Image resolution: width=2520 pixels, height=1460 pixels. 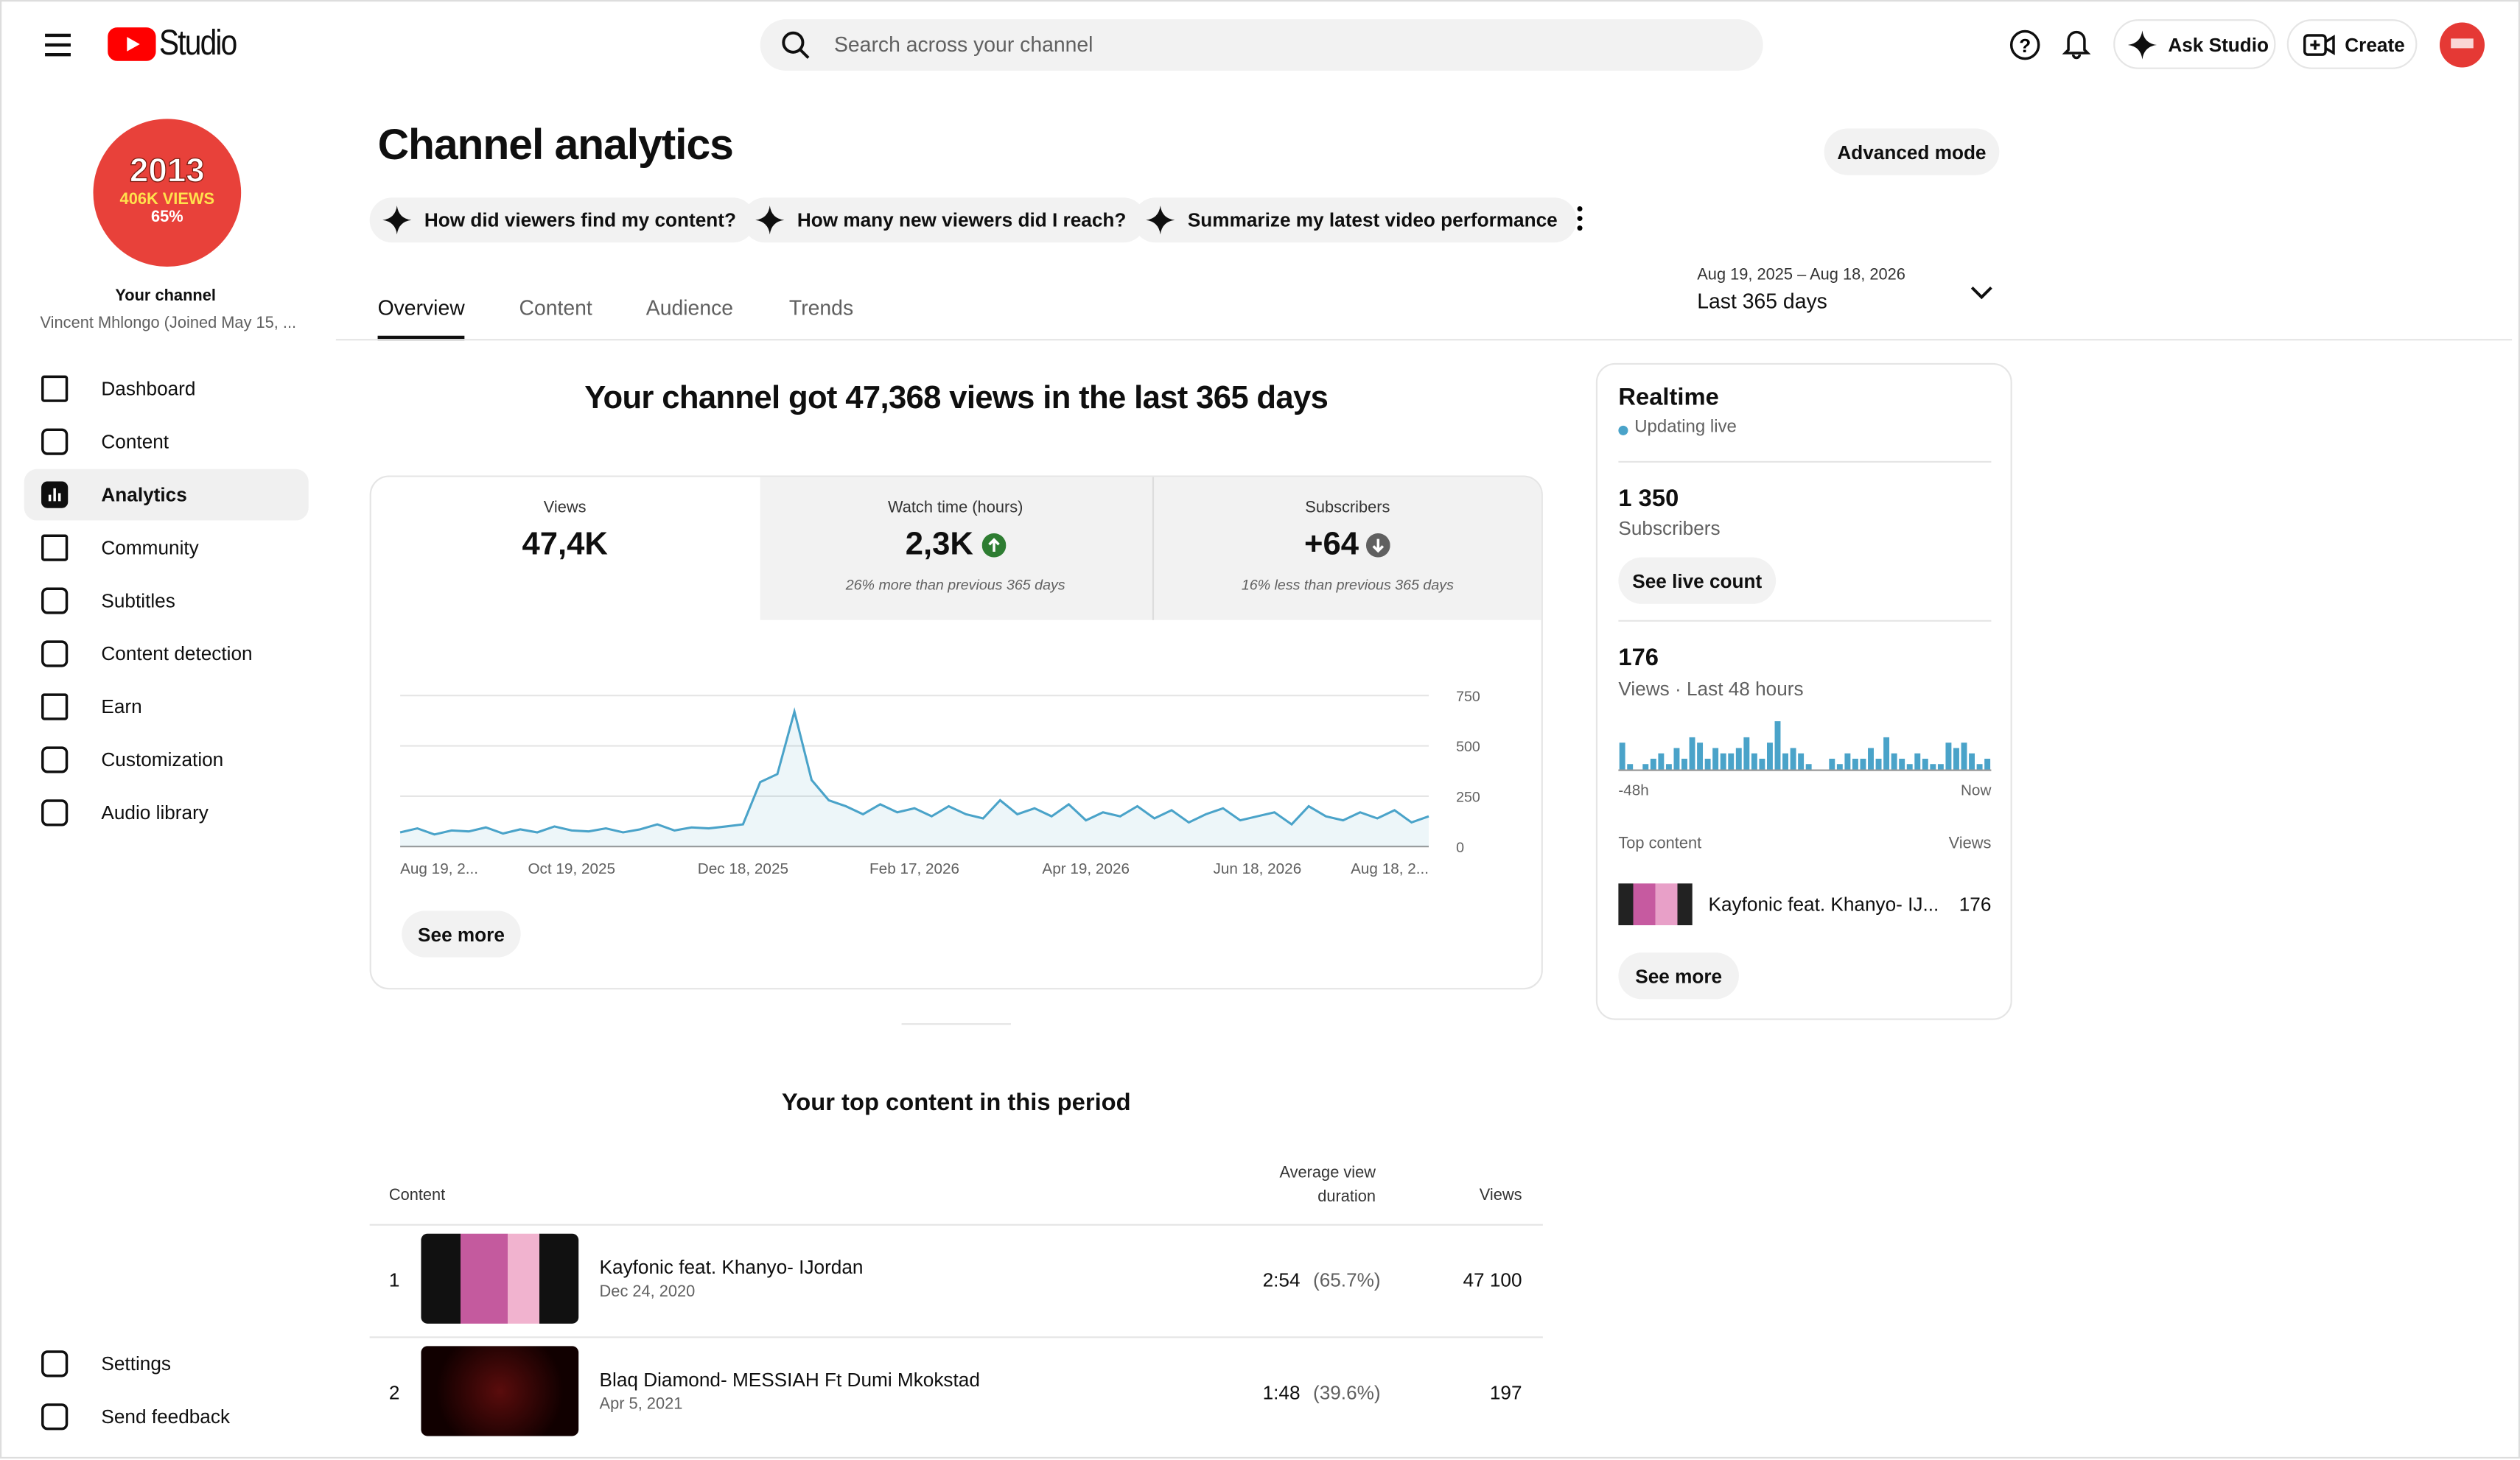 I want to click on y-tick-label: 0, so click(x=1460, y=848).